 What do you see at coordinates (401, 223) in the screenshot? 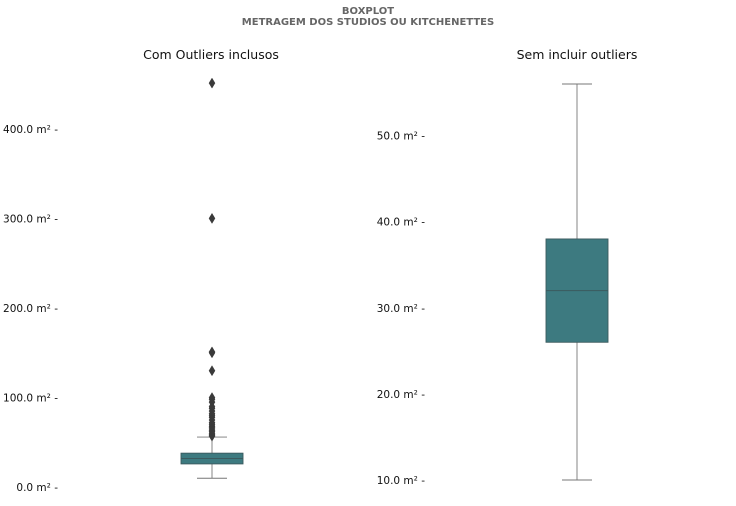
I see `y-tick-label: 40.0 m² -` at bounding box center [401, 223].